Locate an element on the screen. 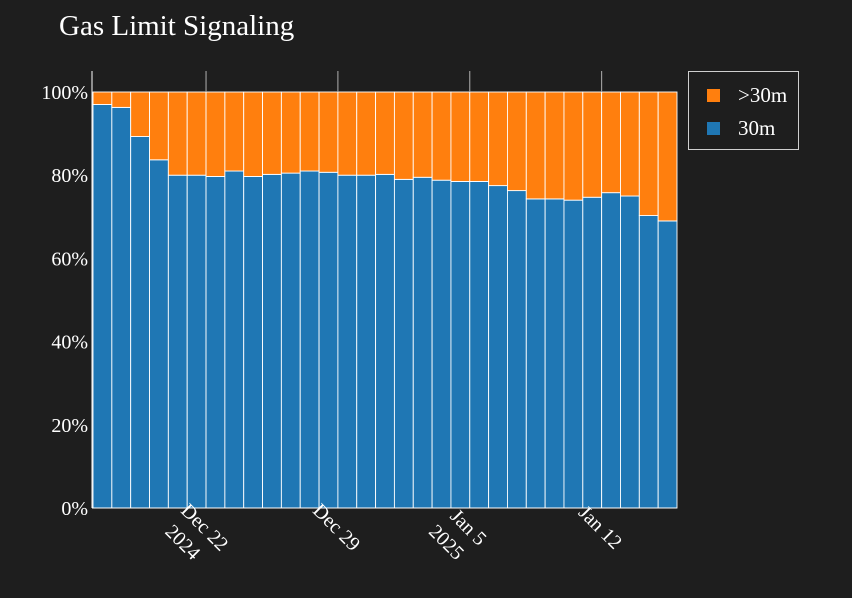 The height and width of the screenshot is (598, 852). y-tick-label: 60% is located at coordinates (69, 259).